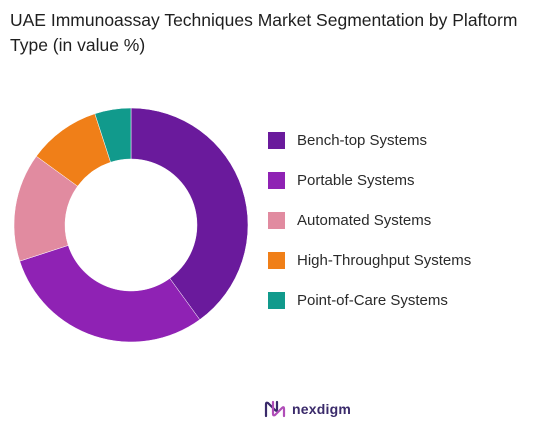  I want to click on nexdigm-logo-icon, so click(275, 409).